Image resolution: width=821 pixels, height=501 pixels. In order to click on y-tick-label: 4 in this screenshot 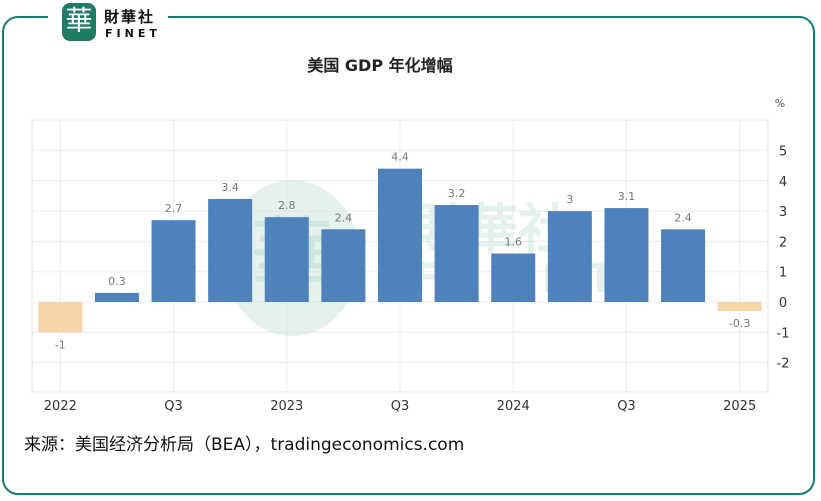, I will do `click(783, 182)`.